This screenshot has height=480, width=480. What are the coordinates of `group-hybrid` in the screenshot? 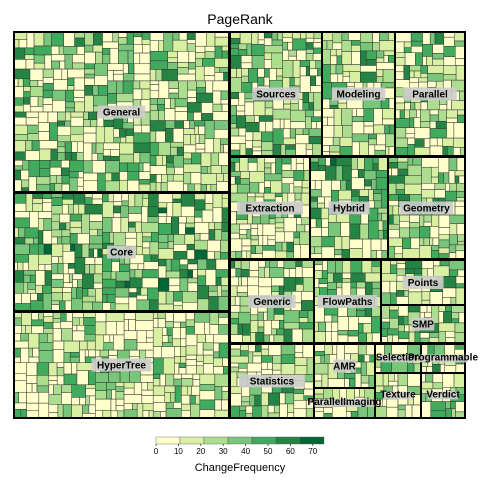 It's located at (349, 208).